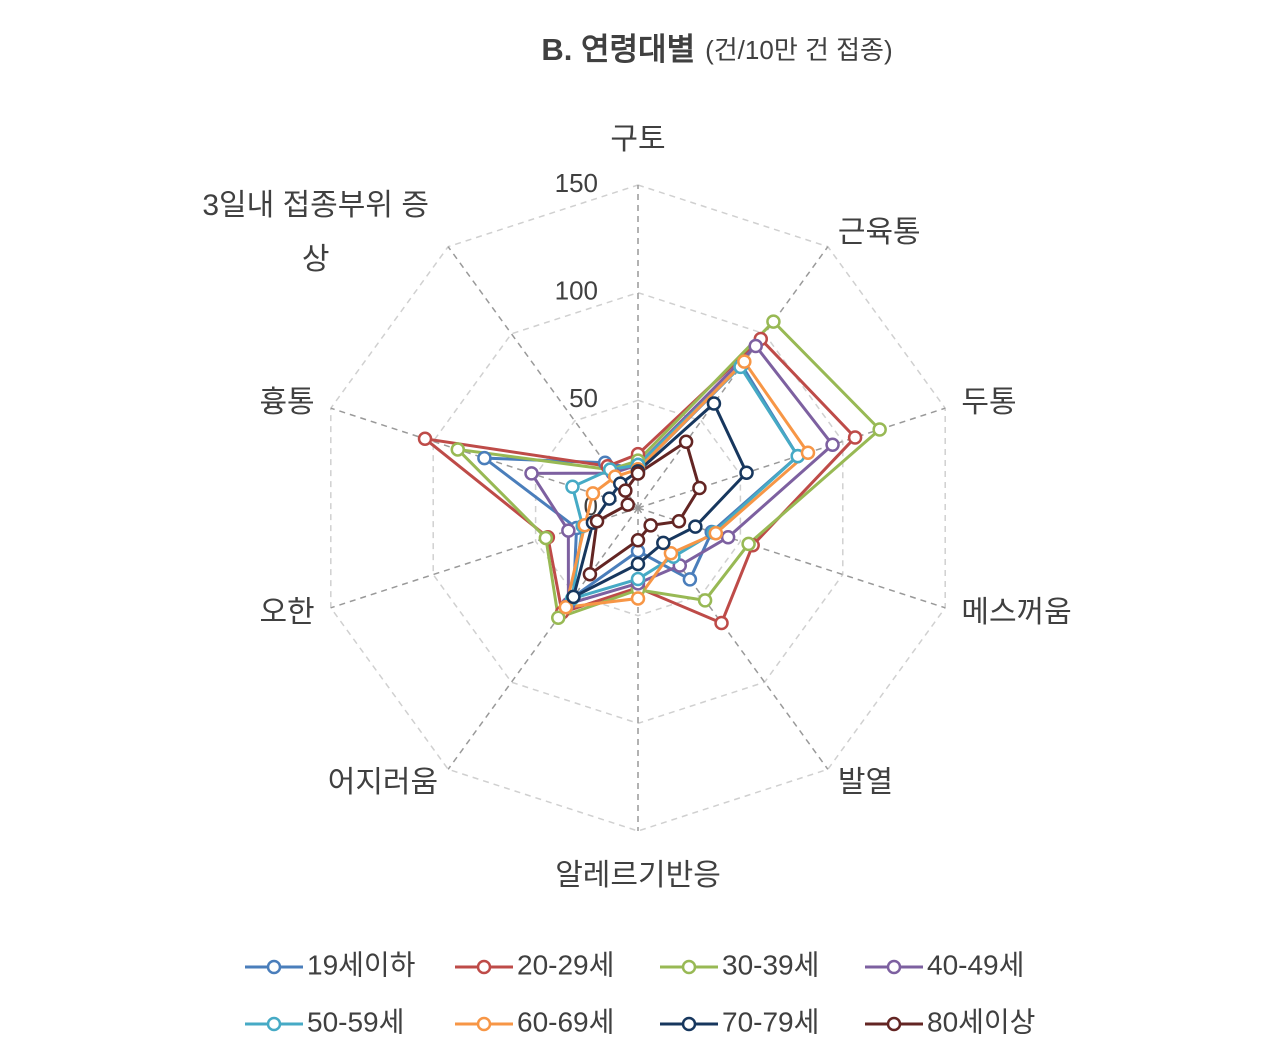 The width and height of the screenshot is (1280, 1057). I want to click on legend-label: 19세이하, so click(361, 964).